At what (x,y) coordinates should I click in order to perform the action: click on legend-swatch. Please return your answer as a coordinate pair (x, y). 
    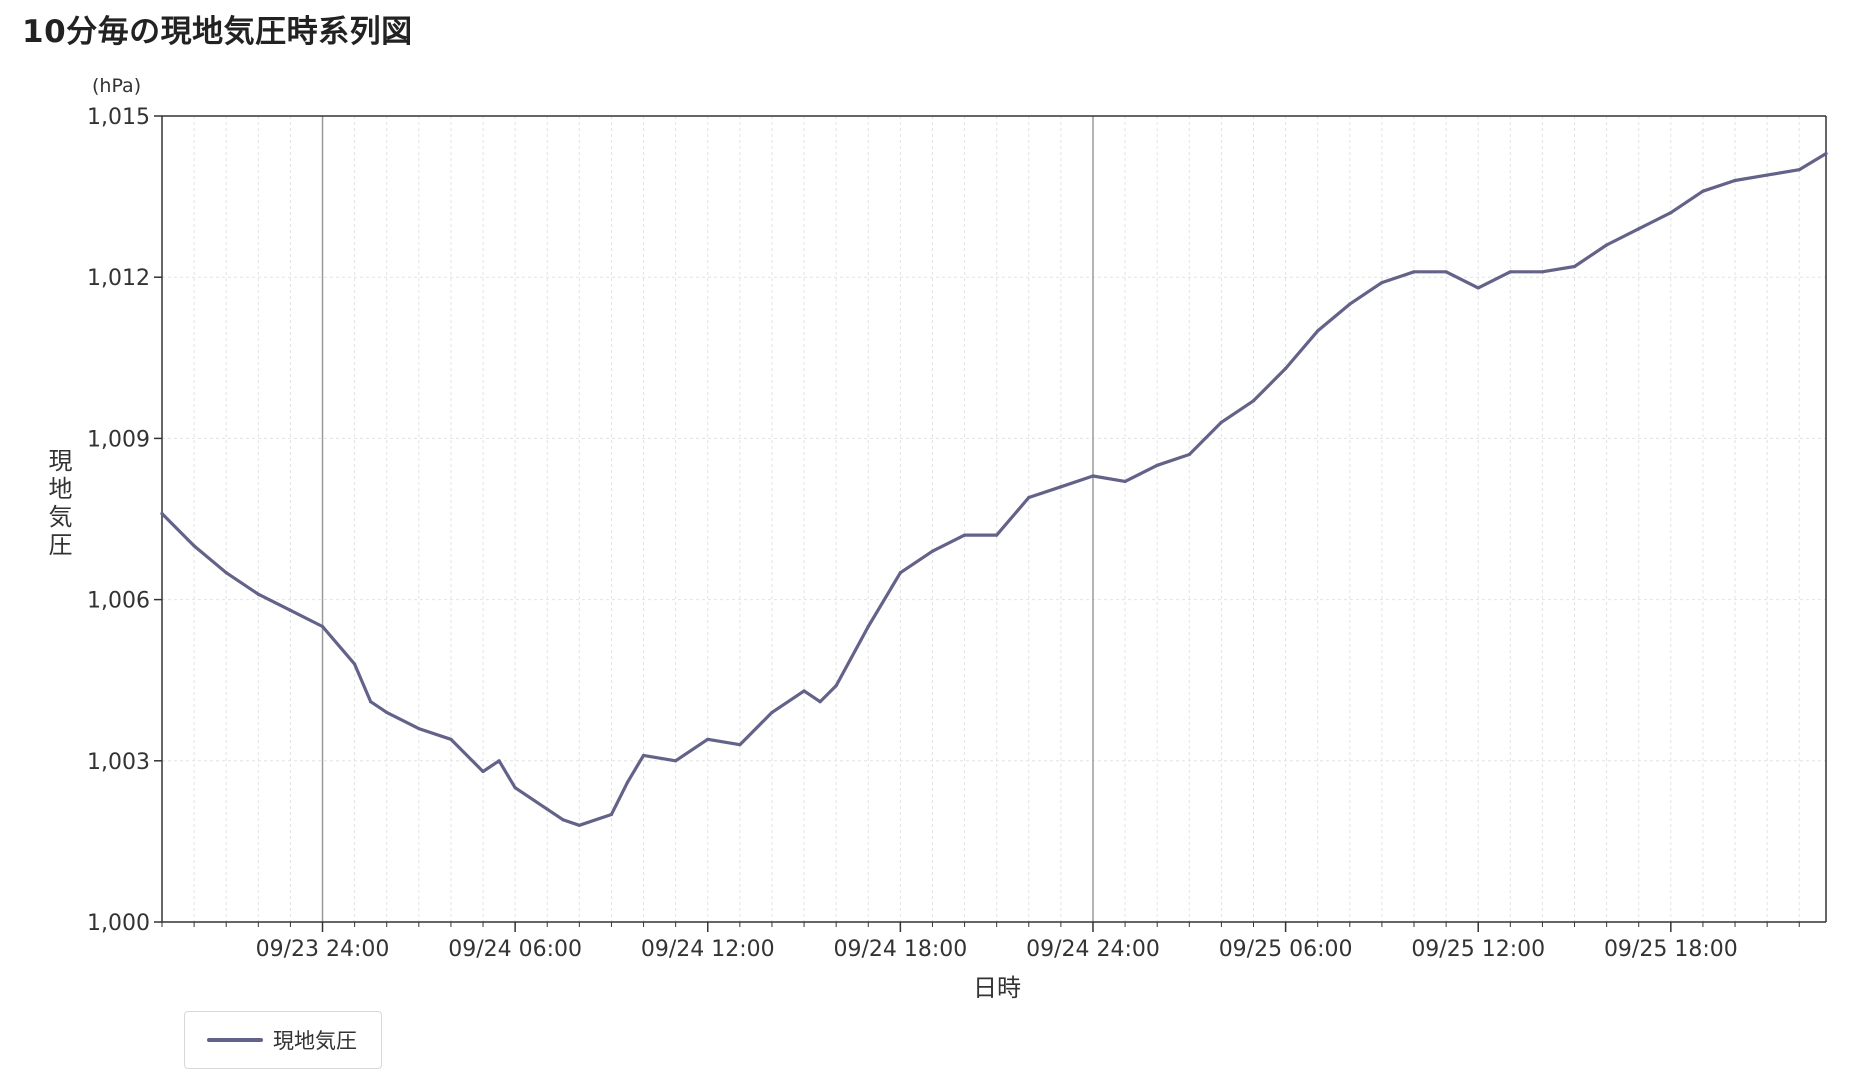
    Looking at the image, I should click on (235, 1040).